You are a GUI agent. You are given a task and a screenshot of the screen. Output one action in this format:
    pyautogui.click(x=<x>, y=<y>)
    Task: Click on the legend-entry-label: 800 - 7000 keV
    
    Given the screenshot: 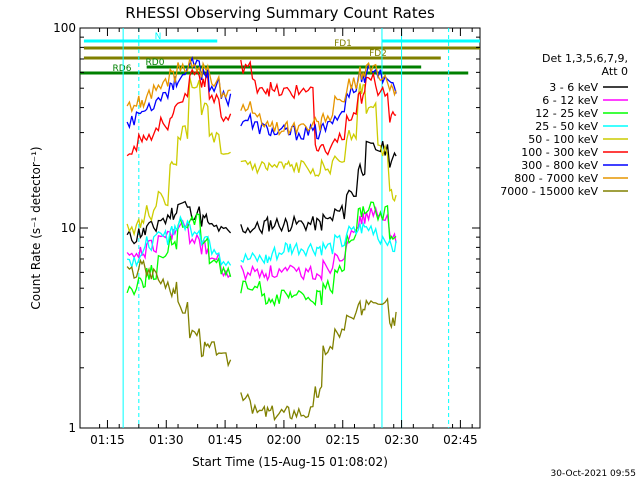 What is the action you would take?
    pyautogui.click(x=556, y=178)
    